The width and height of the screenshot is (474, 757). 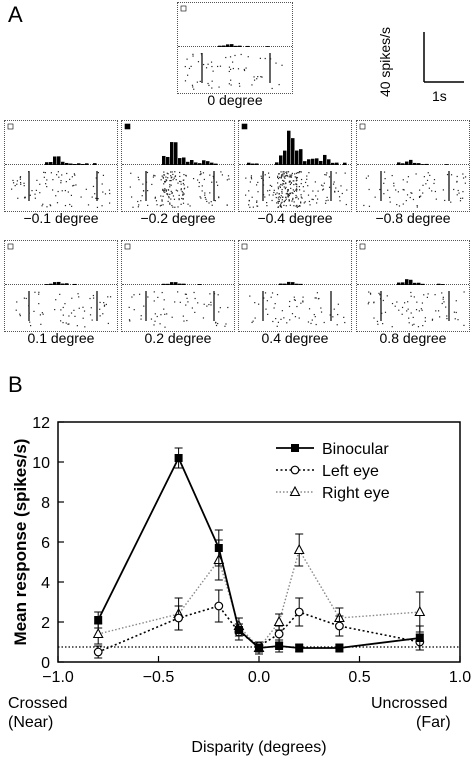 I want to click on y-tick-label: 4, so click(x=45, y=583).